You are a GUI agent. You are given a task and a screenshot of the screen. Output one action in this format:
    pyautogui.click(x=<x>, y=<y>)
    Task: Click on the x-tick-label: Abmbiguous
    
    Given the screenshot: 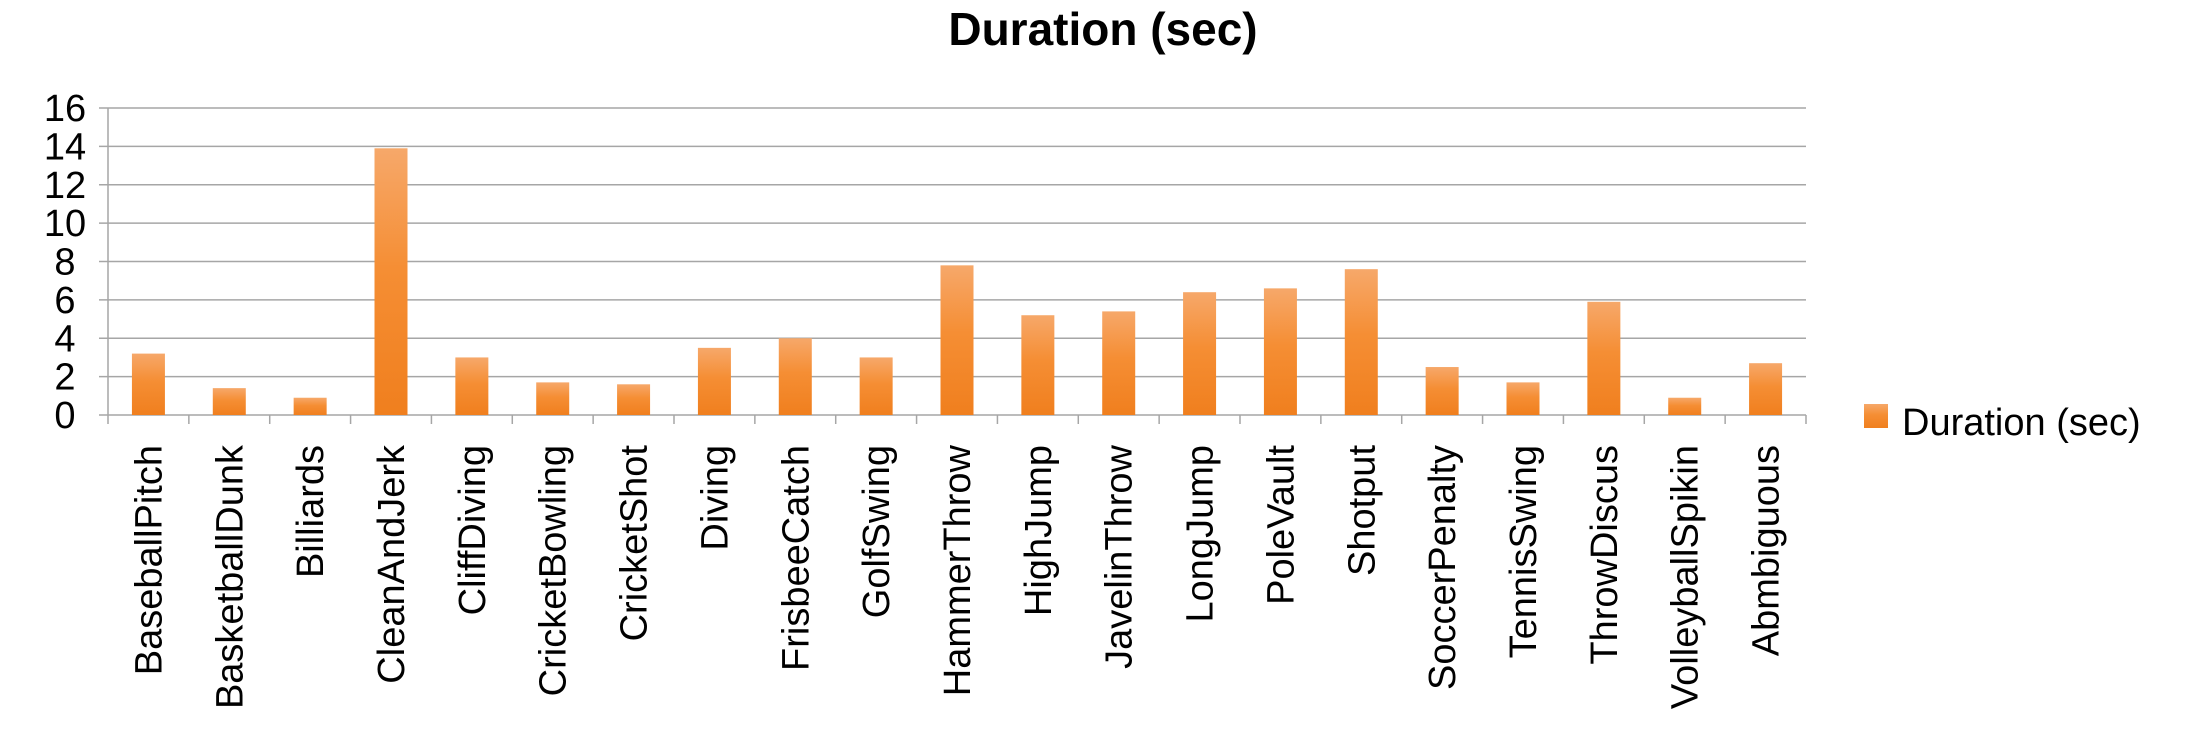 What is the action you would take?
    pyautogui.click(x=1767, y=550)
    